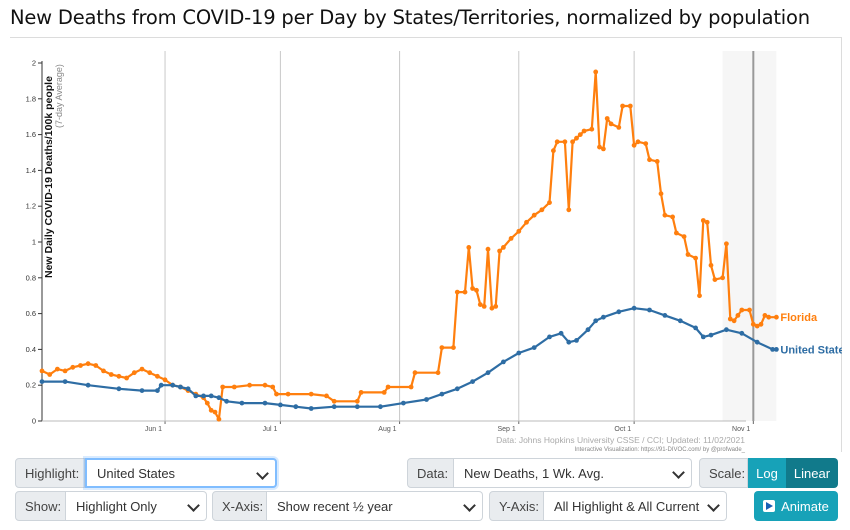 This screenshot has width=850, height=530. I want to click on highlight-select: United States, so click(181, 473).